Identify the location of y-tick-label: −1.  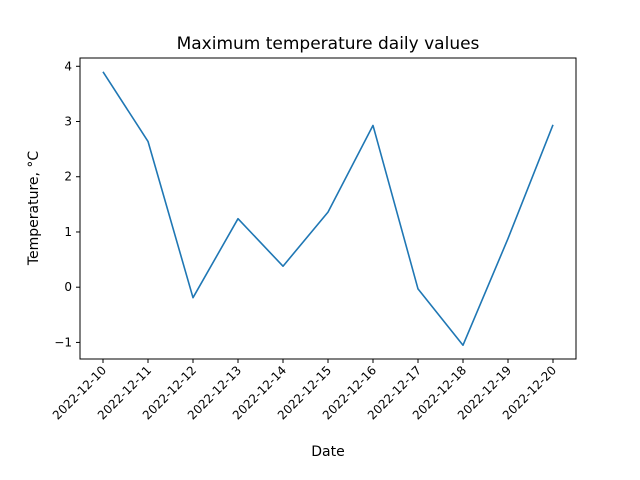
(63, 342).